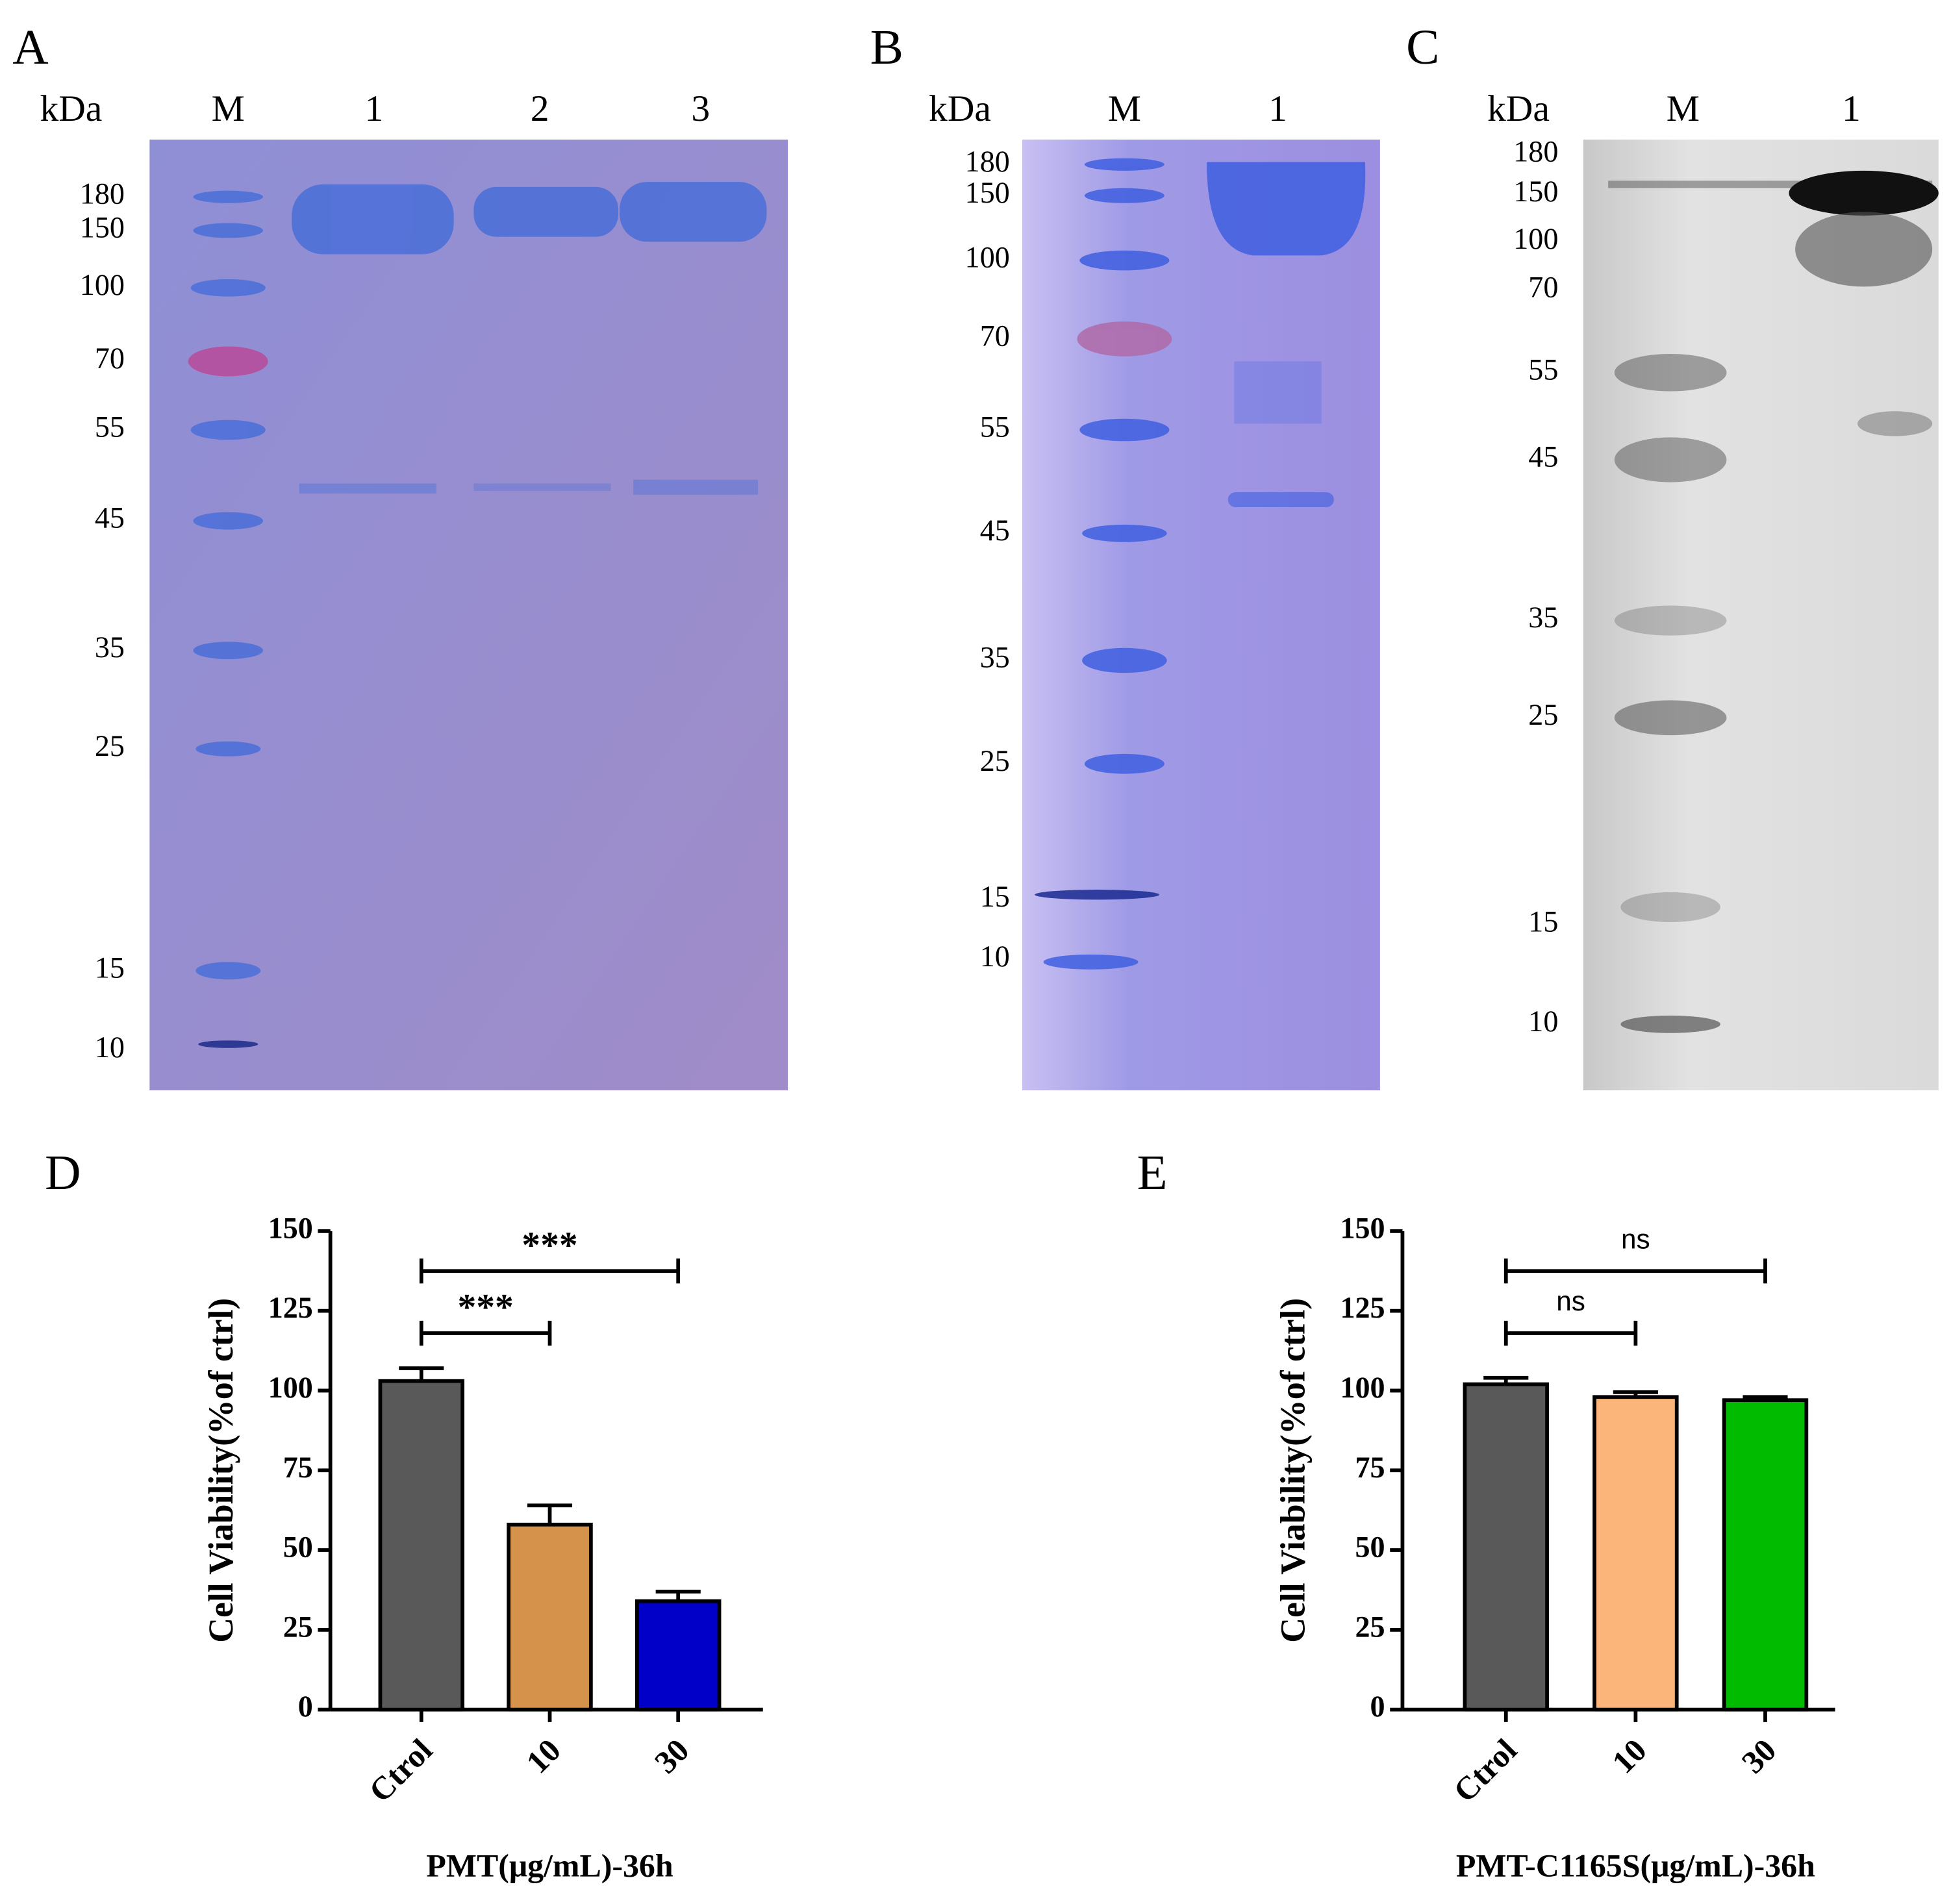  I want to click on bands-c, so click(1773, 601).